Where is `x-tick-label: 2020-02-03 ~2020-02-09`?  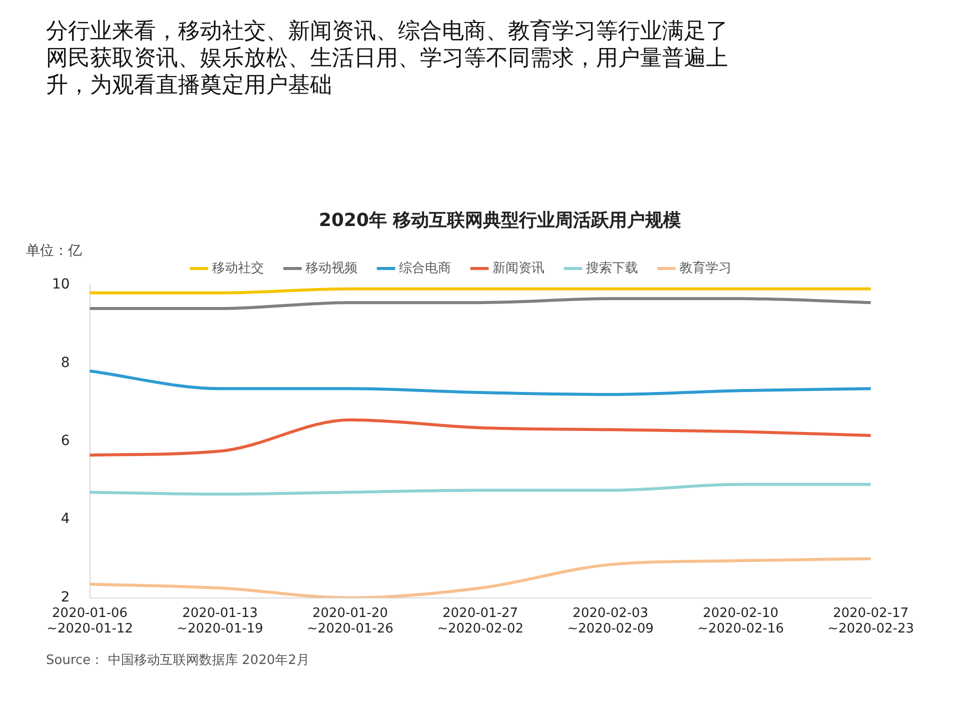 x-tick-label: 2020-02-03 ~2020-02-09 is located at coordinates (610, 621).